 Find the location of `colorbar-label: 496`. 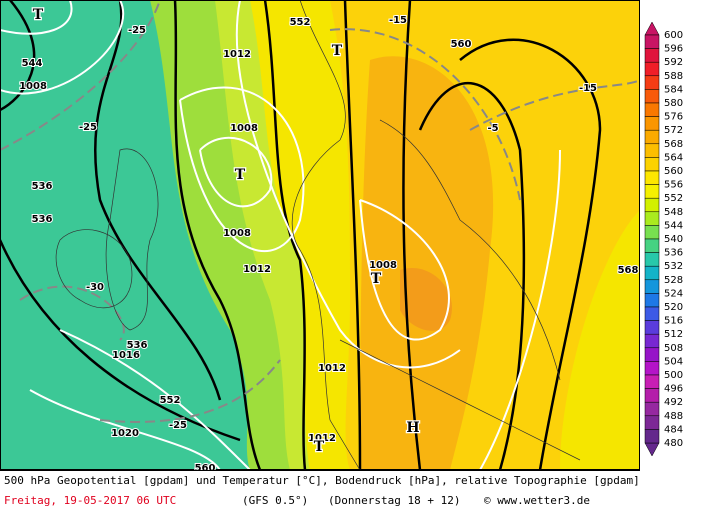

colorbar-label: 496 is located at coordinates (673, 389).